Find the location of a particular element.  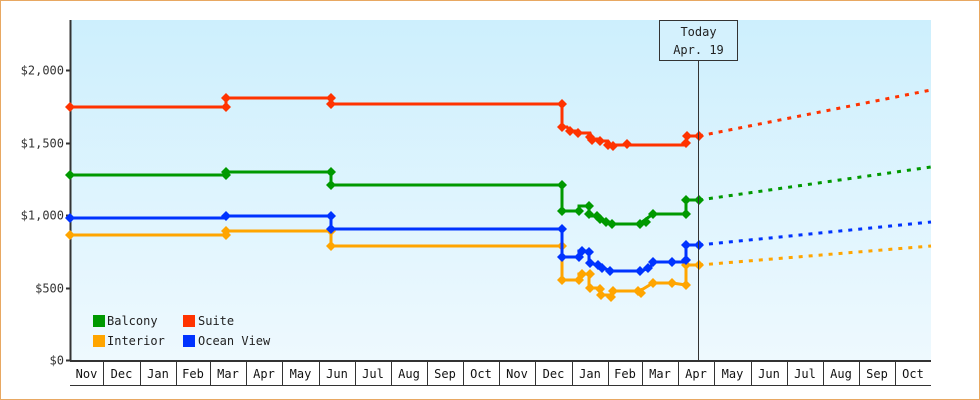

legend-label-interior: Interior is located at coordinates (136, 341).